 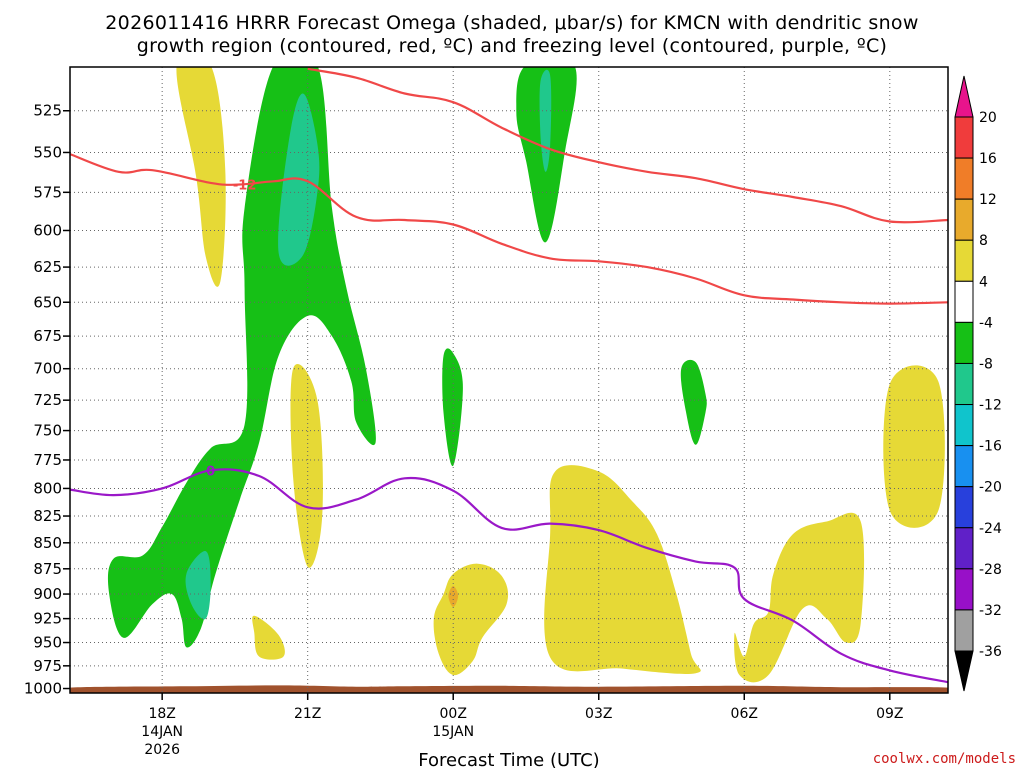 I want to click on x-tick-label: 21Z, so click(x=307, y=714).